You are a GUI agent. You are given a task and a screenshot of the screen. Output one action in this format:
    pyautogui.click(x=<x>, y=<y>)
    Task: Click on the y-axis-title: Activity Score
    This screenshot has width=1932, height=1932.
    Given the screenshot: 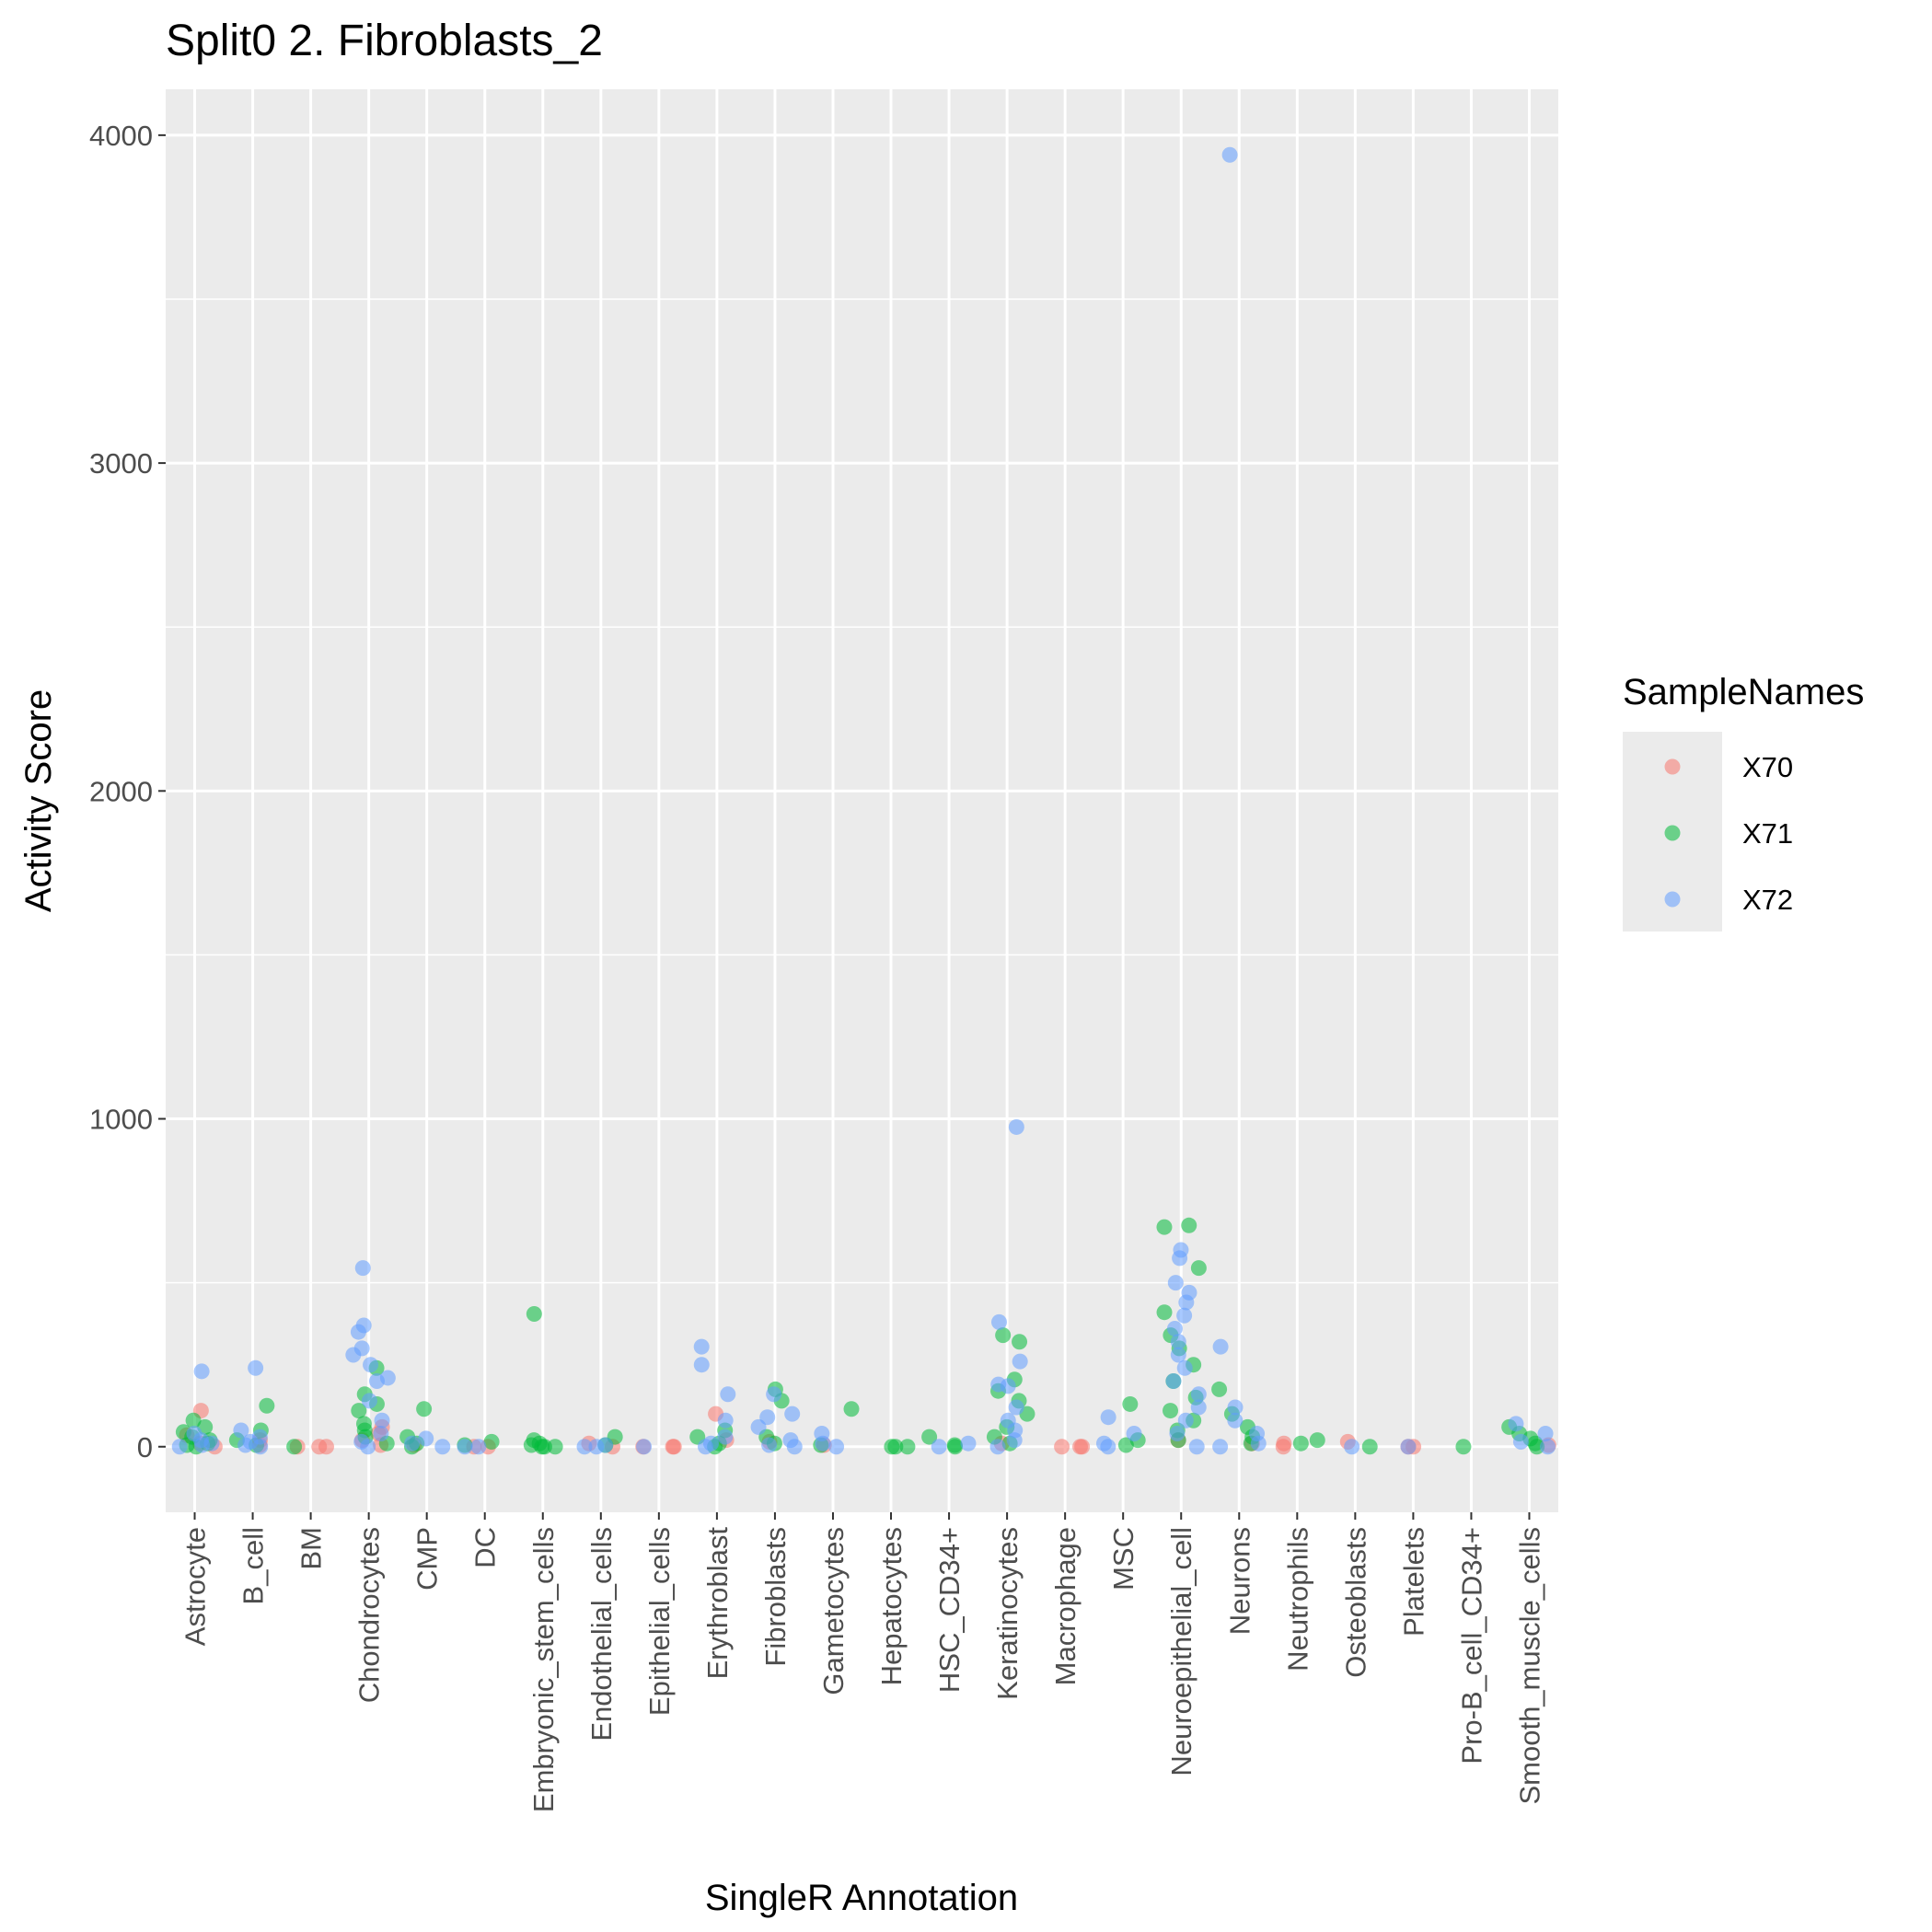 What is the action you would take?
    pyautogui.click(x=38, y=801)
    